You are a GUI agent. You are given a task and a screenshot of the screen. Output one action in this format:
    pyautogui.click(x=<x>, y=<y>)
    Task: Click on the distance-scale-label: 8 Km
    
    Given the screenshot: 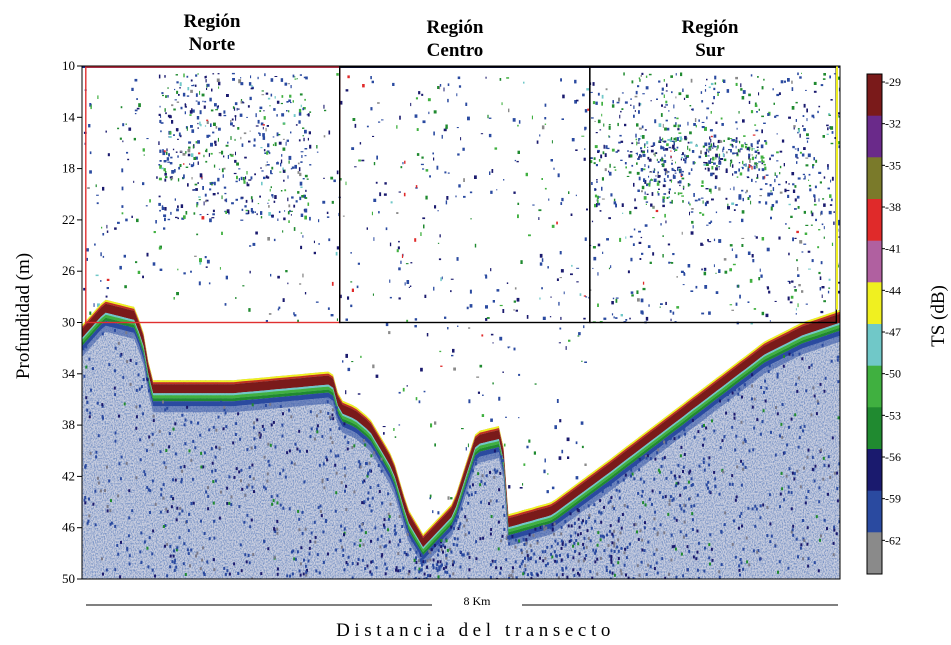 What is the action you would take?
    pyautogui.click(x=477, y=601)
    